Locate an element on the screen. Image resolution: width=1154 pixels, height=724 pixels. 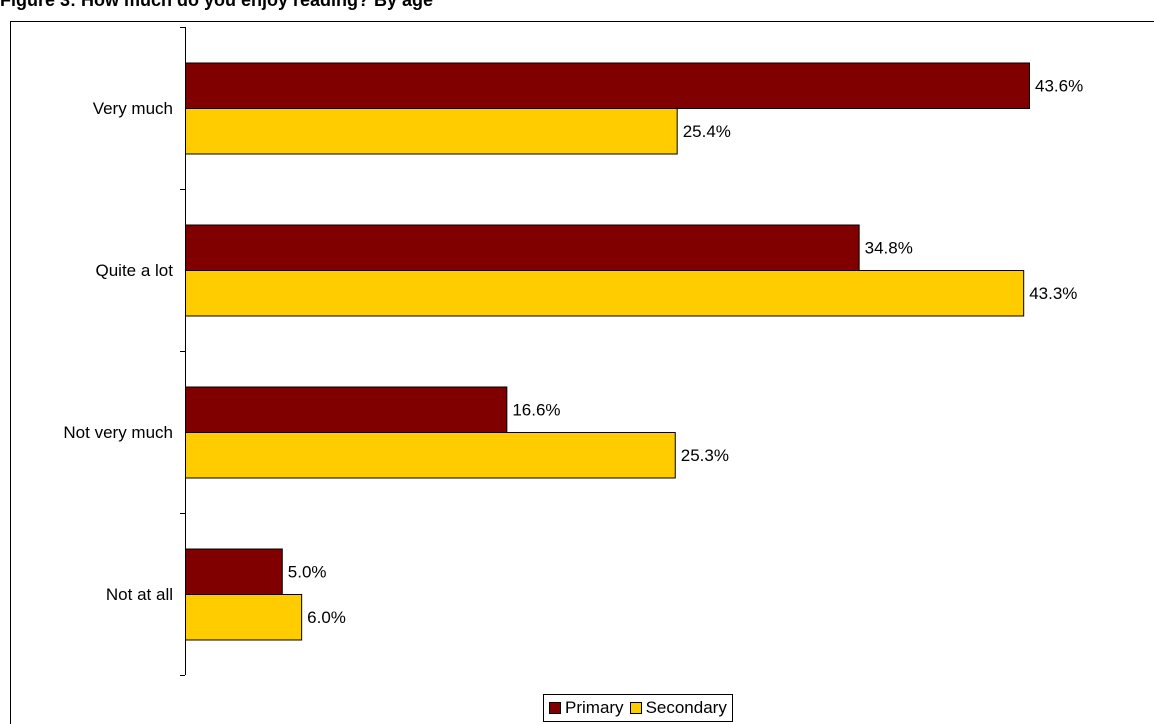
bar-secondary-quite-a-lot is located at coordinates (605, 293).